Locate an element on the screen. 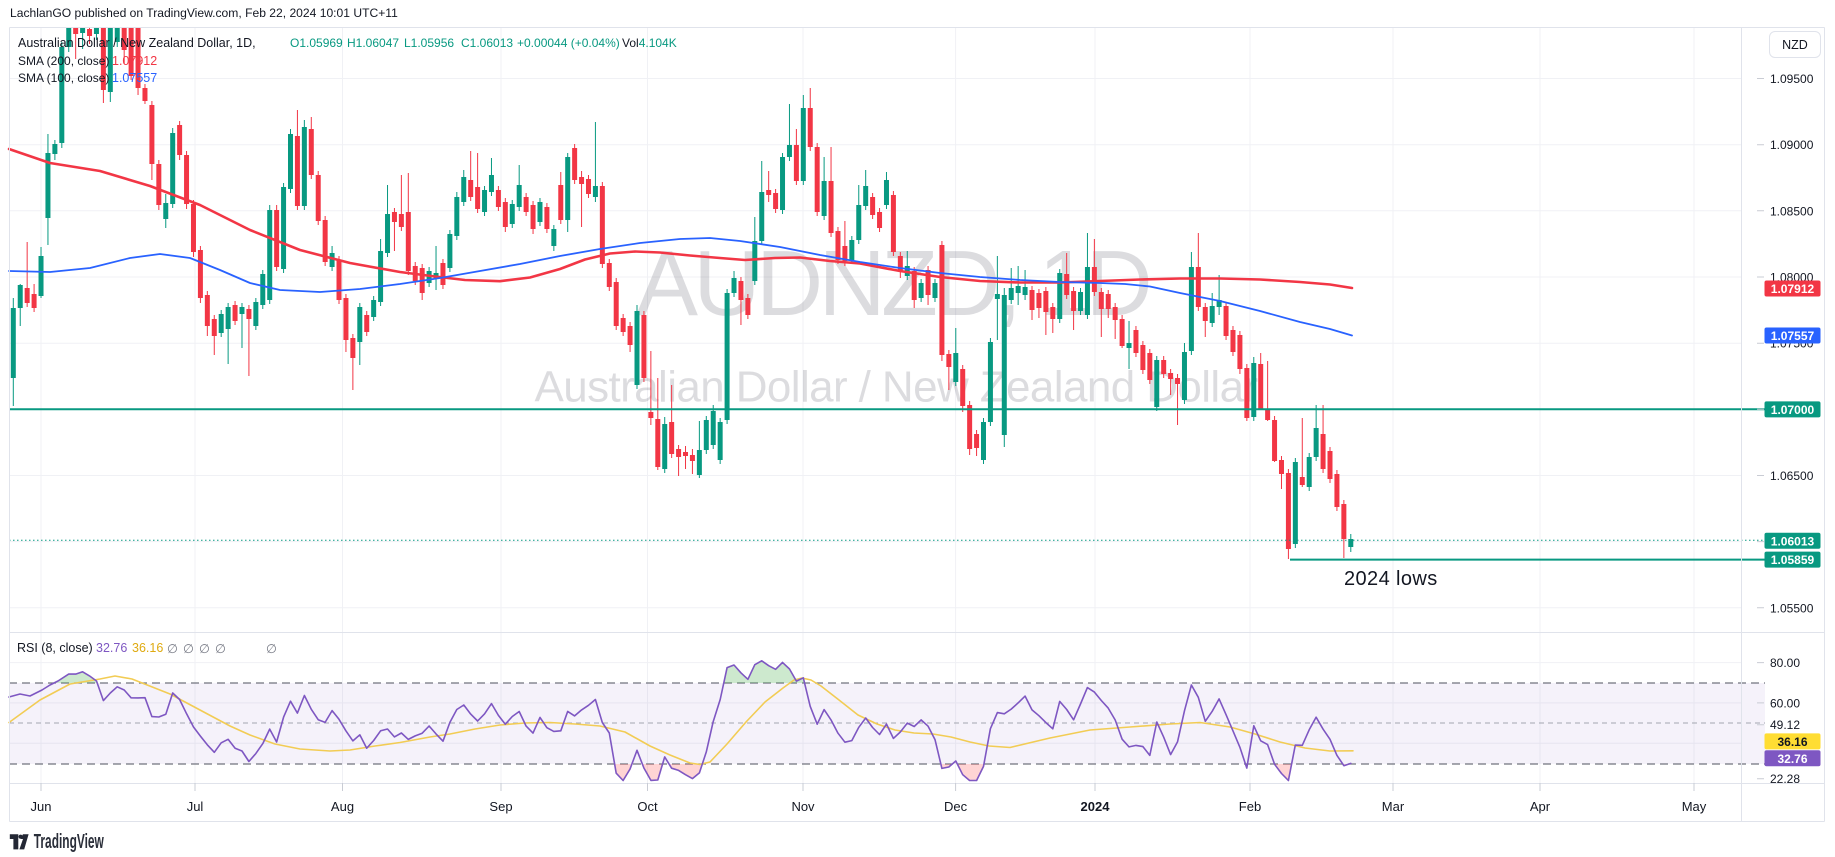 This screenshot has width=1835, height=857. svg-text: Dec is located at coordinates (956, 806).